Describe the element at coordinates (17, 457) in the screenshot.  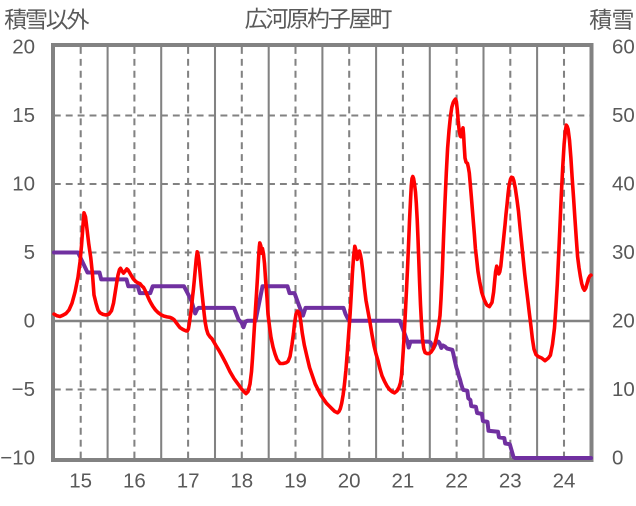
I see `svg-text: −10` at that location.